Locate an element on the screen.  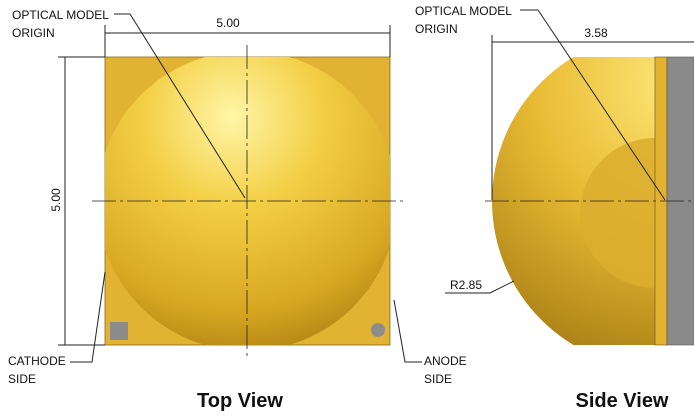
cathode-label: CATHODE is located at coordinates (37, 361).